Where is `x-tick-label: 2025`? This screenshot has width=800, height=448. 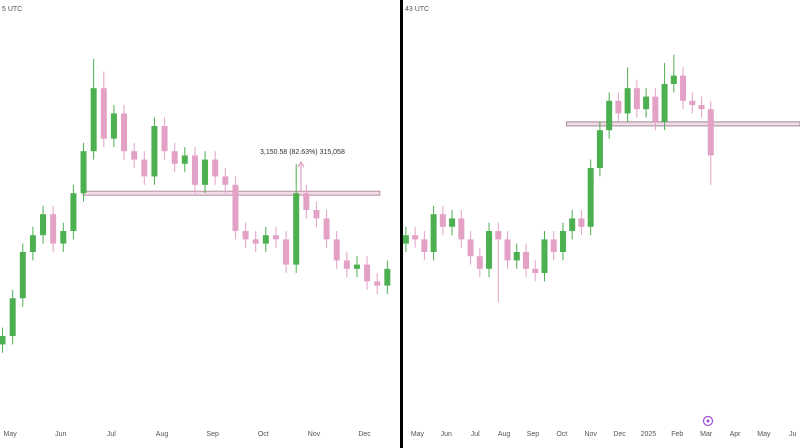
x-tick-label: 2025 is located at coordinates (649, 434).